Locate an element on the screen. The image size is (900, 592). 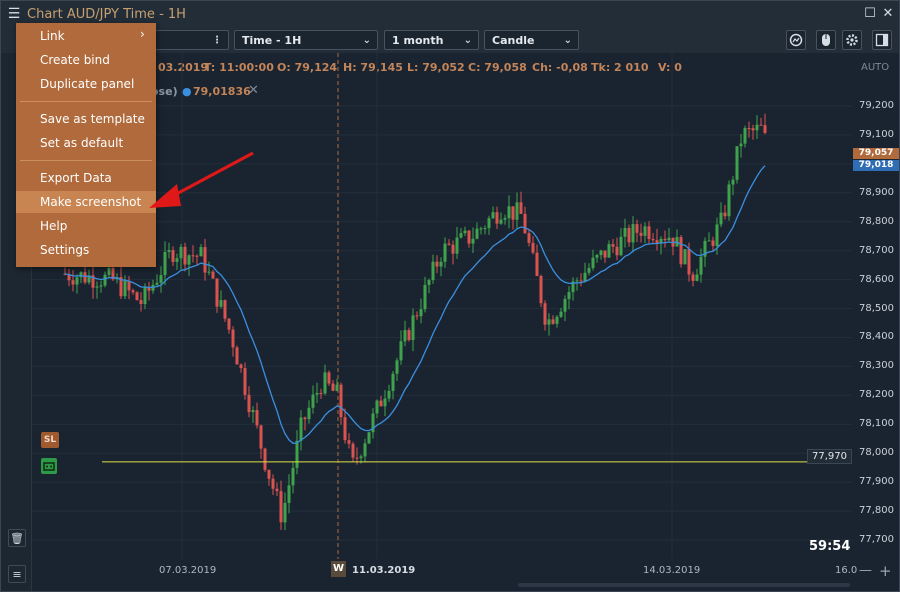
hamburger-menu-icon: ☰ is located at coordinates (14, 14).